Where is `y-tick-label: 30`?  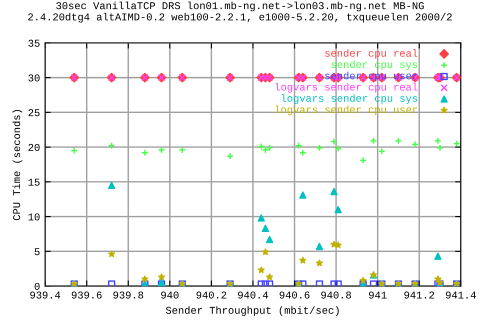
y-tick-label: 30 is located at coordinates (34, 78).